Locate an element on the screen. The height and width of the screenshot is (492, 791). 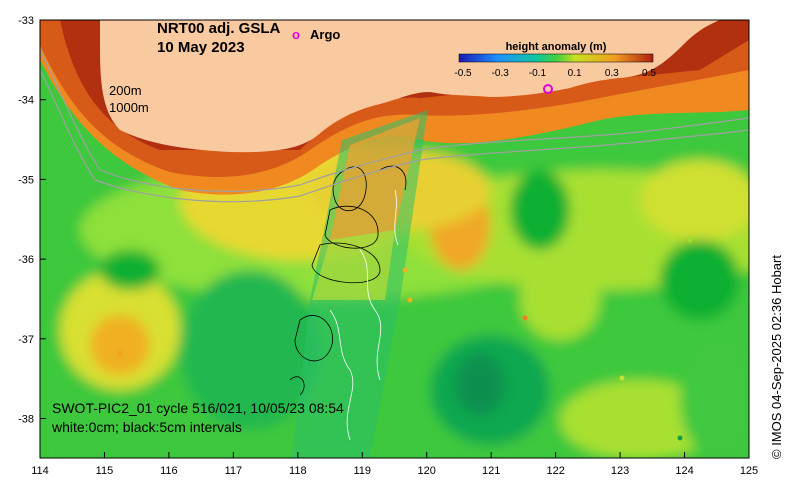
colorbar-tick-label: -0.3 is located at coordinates (501, 73).